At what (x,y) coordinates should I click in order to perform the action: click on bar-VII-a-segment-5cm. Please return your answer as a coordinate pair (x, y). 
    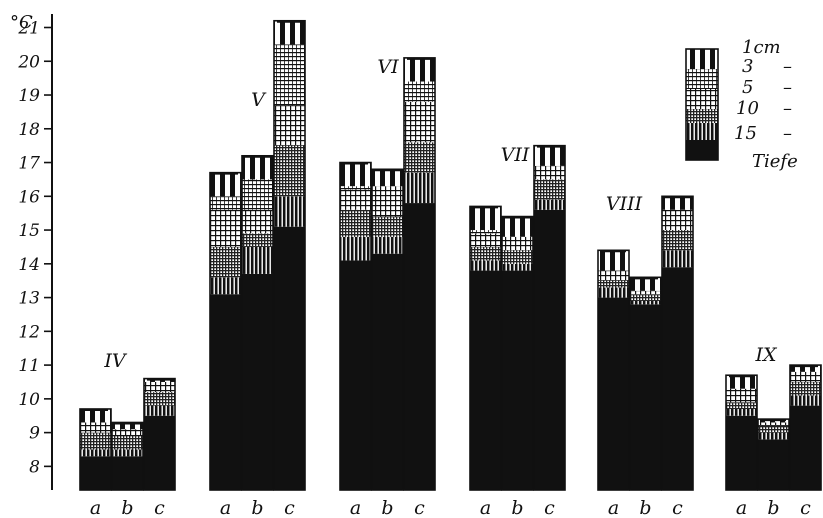
    Looking at the image, I should click on (485, 240).